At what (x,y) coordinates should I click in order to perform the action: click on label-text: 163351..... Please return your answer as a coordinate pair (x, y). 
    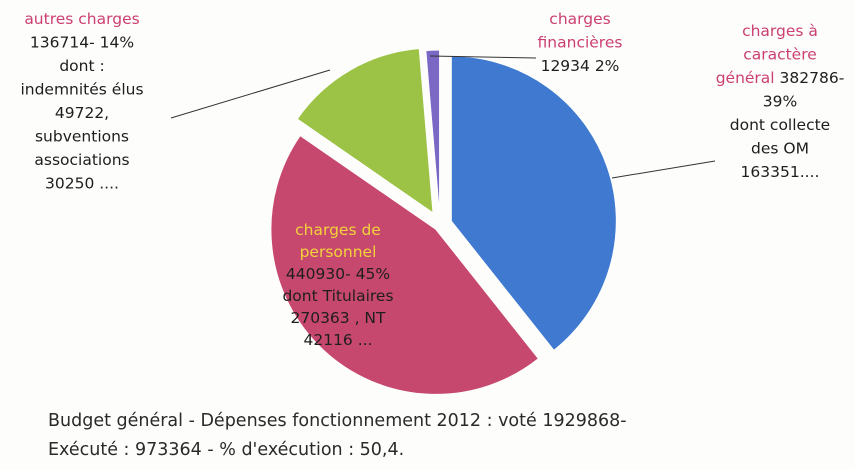
    Looking at the image, I should click on (780, 172).